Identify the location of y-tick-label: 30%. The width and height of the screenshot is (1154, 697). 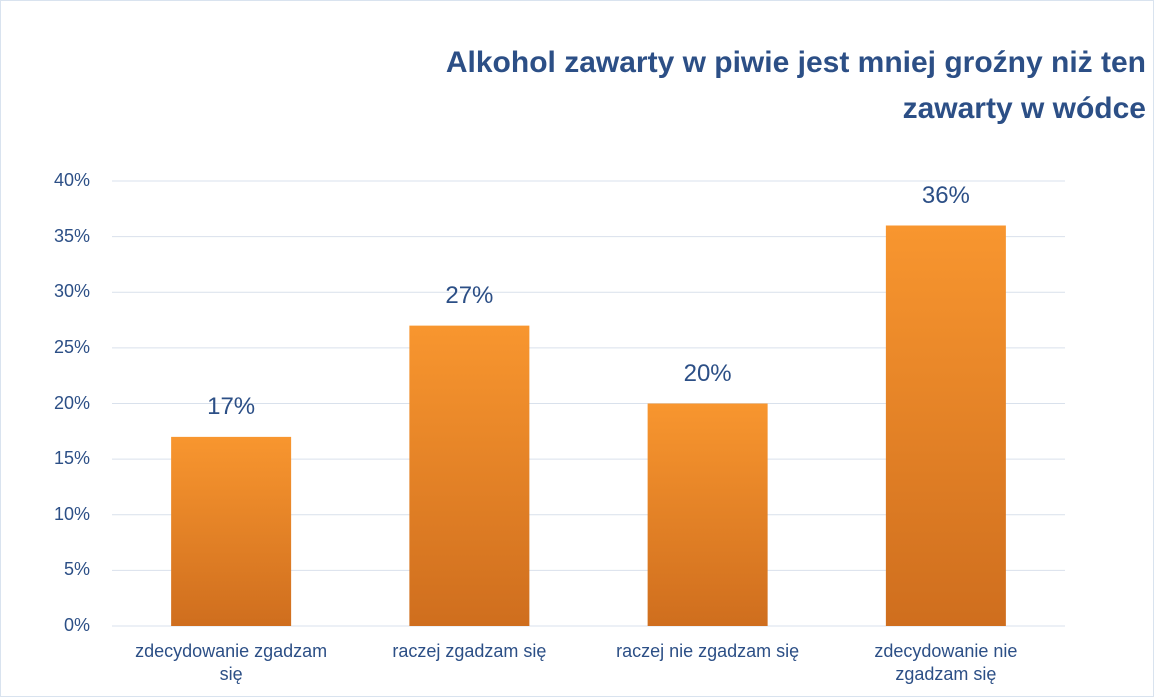
(71, 291).